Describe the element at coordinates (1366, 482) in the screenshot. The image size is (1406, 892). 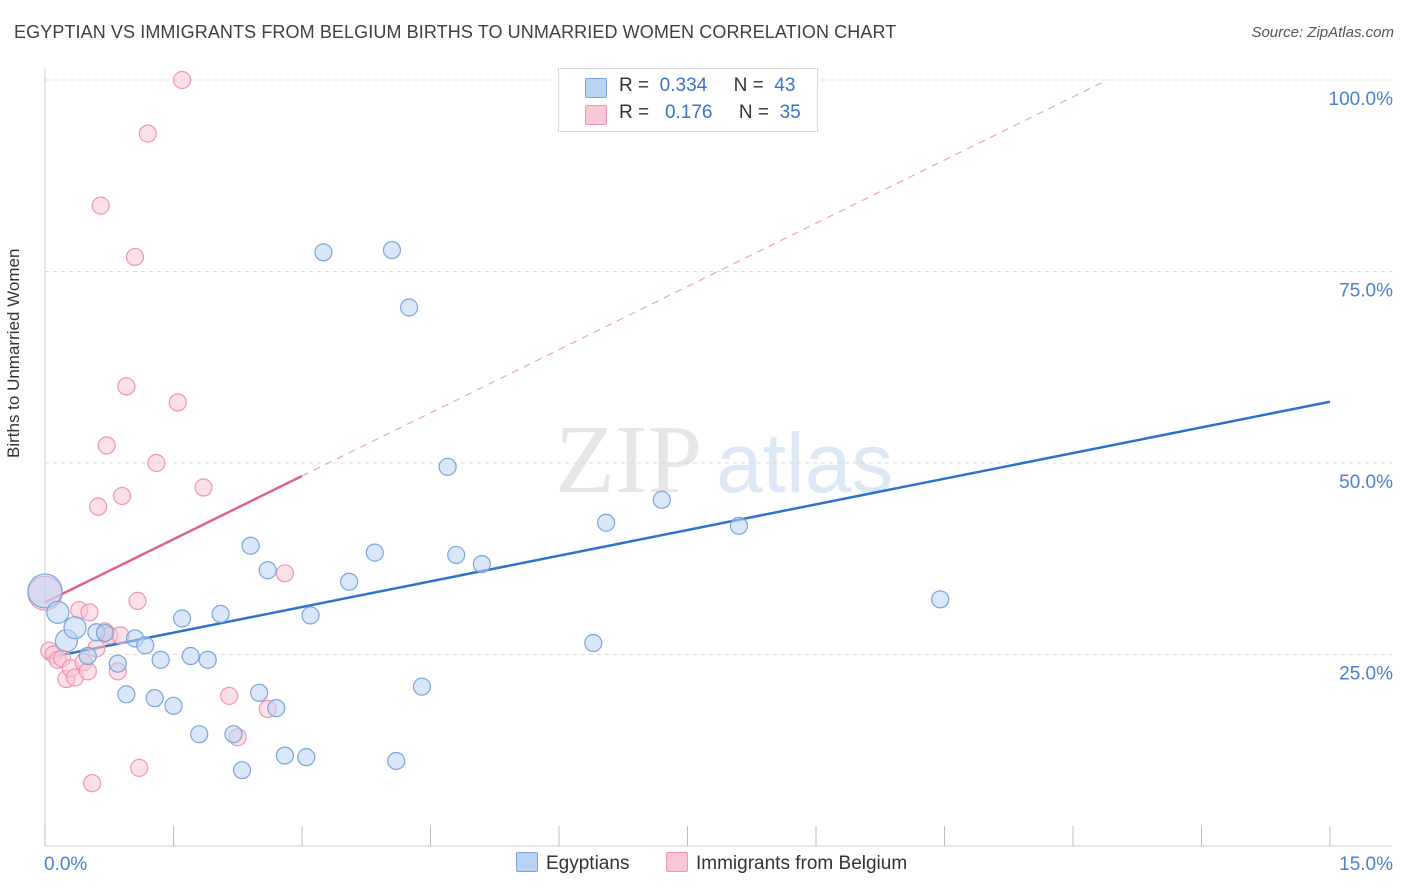
I see `y-tick-label: 50.0%` at that location.